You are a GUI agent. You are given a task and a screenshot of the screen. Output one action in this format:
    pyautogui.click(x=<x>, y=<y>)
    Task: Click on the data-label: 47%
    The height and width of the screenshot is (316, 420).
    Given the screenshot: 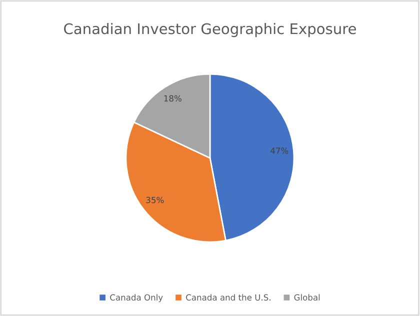 What is the action you would take?
    pyautogui.click(x=279, y=151)
    